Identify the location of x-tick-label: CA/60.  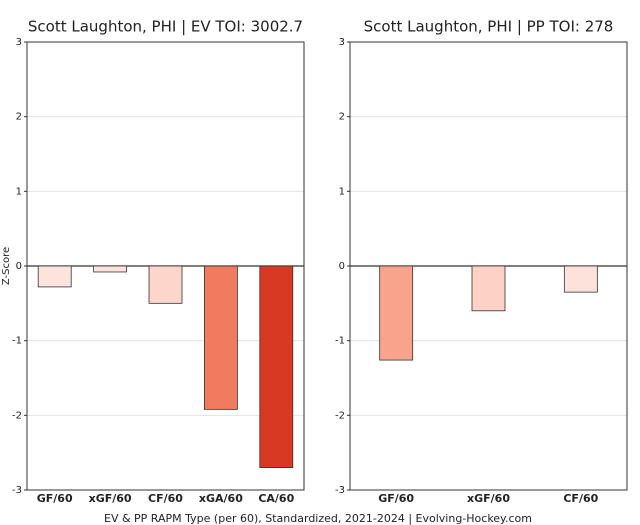
(276, 498).